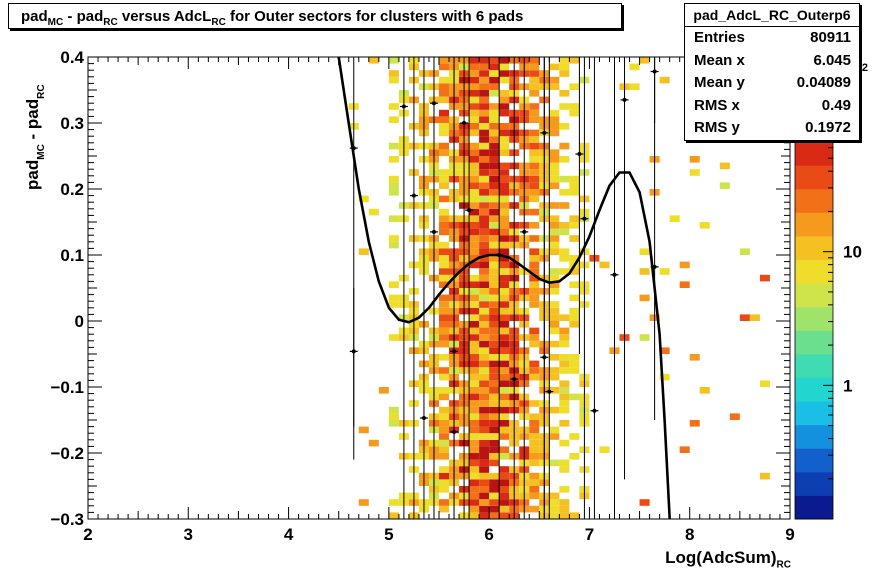  Describe the element at coordinates (783, 565) in the screenshot. I see `x-axis-label-sub: RC` at that location.